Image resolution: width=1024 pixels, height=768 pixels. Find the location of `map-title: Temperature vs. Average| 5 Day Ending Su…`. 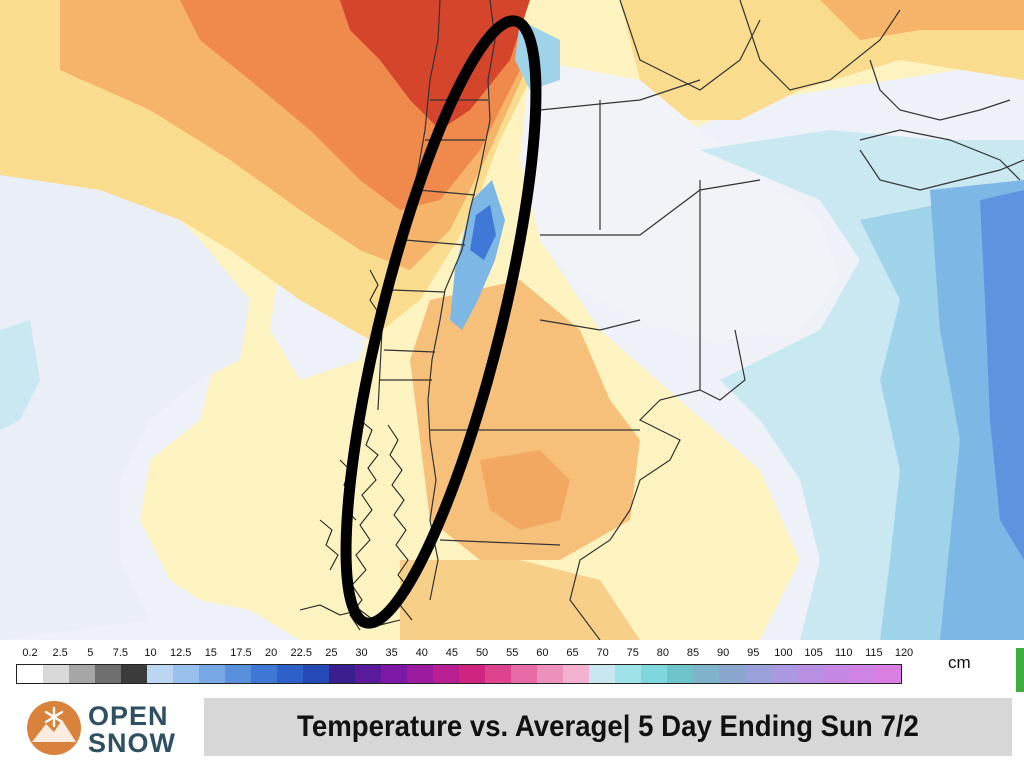

map-title: Temperature vs. Average| 5 Day Ending Su… is located at coordinates (608, 726).